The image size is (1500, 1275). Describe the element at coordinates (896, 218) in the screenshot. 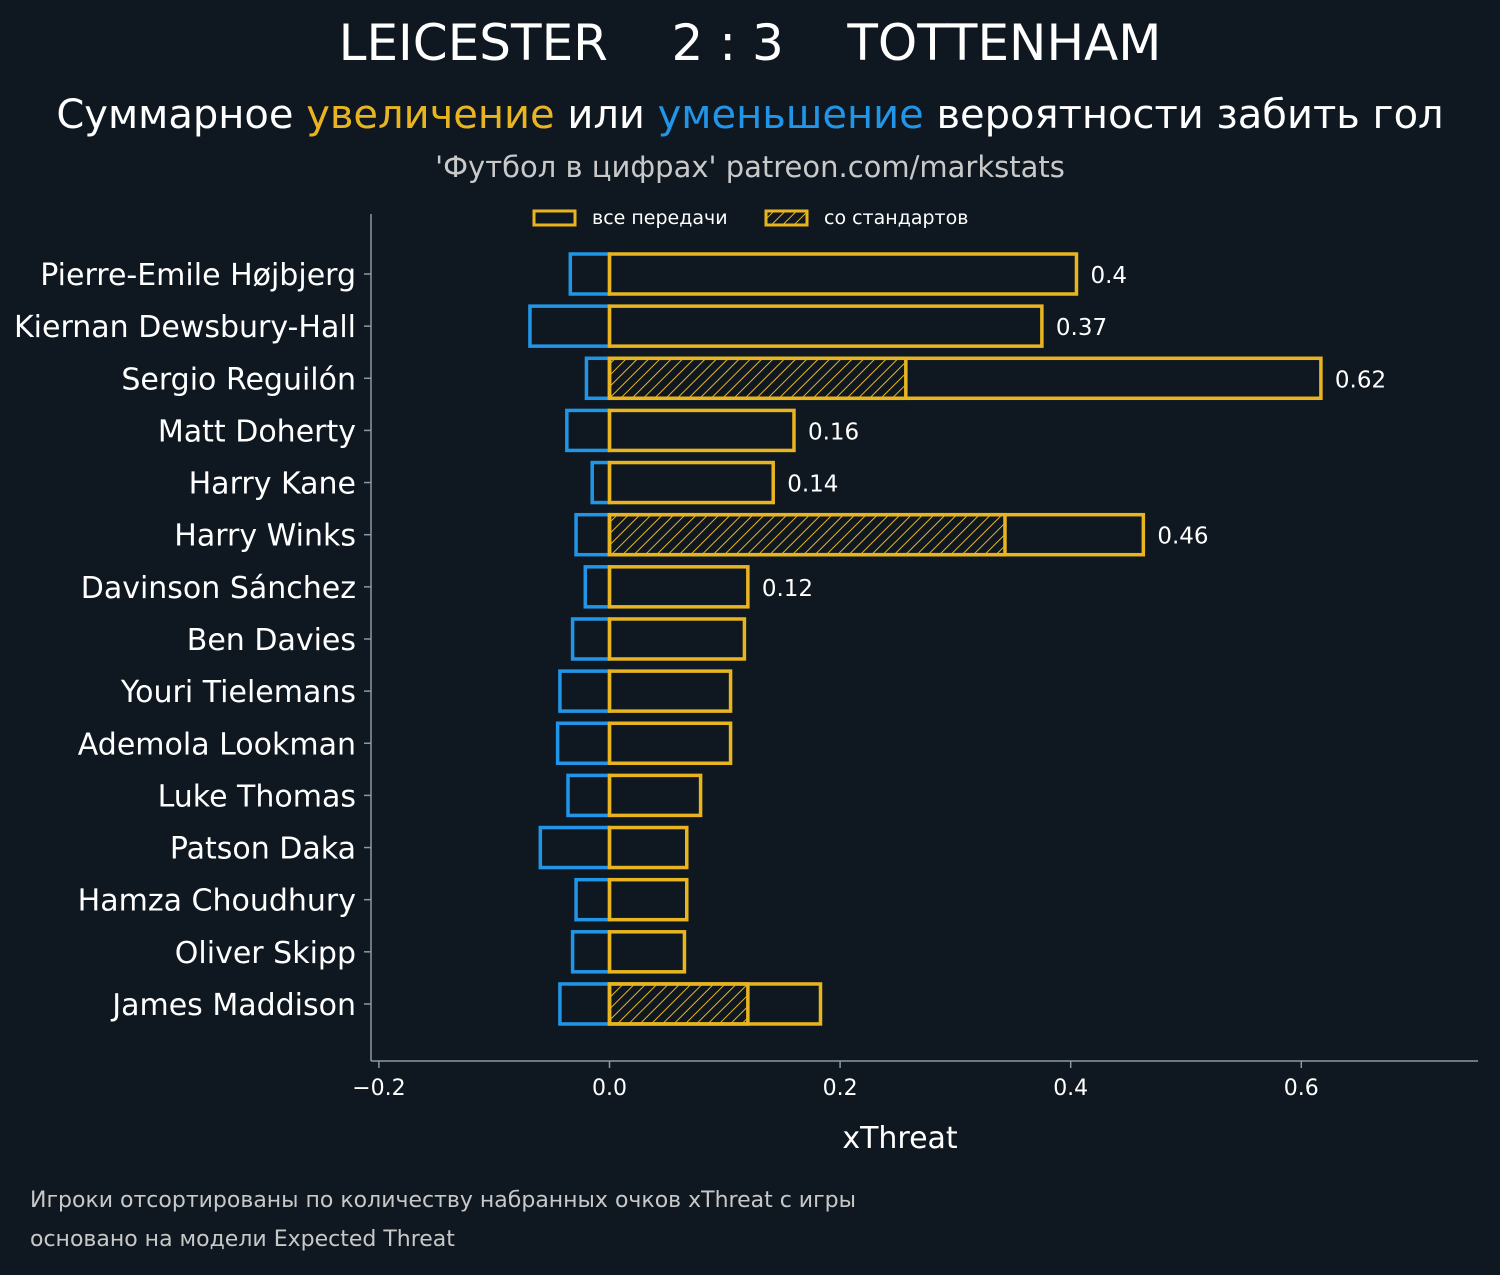

I see `legend-label-setpiece: со стандартов` at that location.